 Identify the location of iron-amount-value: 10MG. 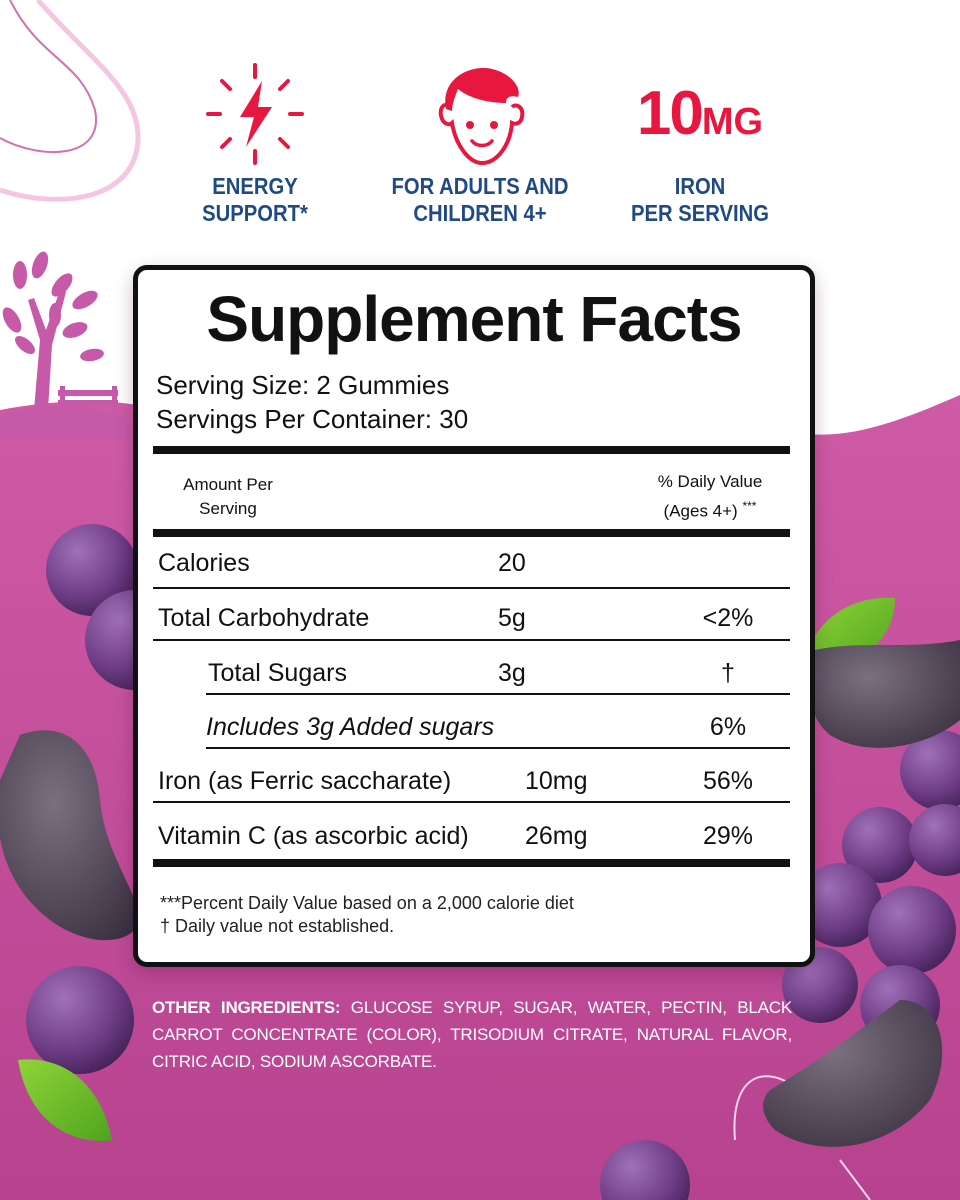
(700, 113).